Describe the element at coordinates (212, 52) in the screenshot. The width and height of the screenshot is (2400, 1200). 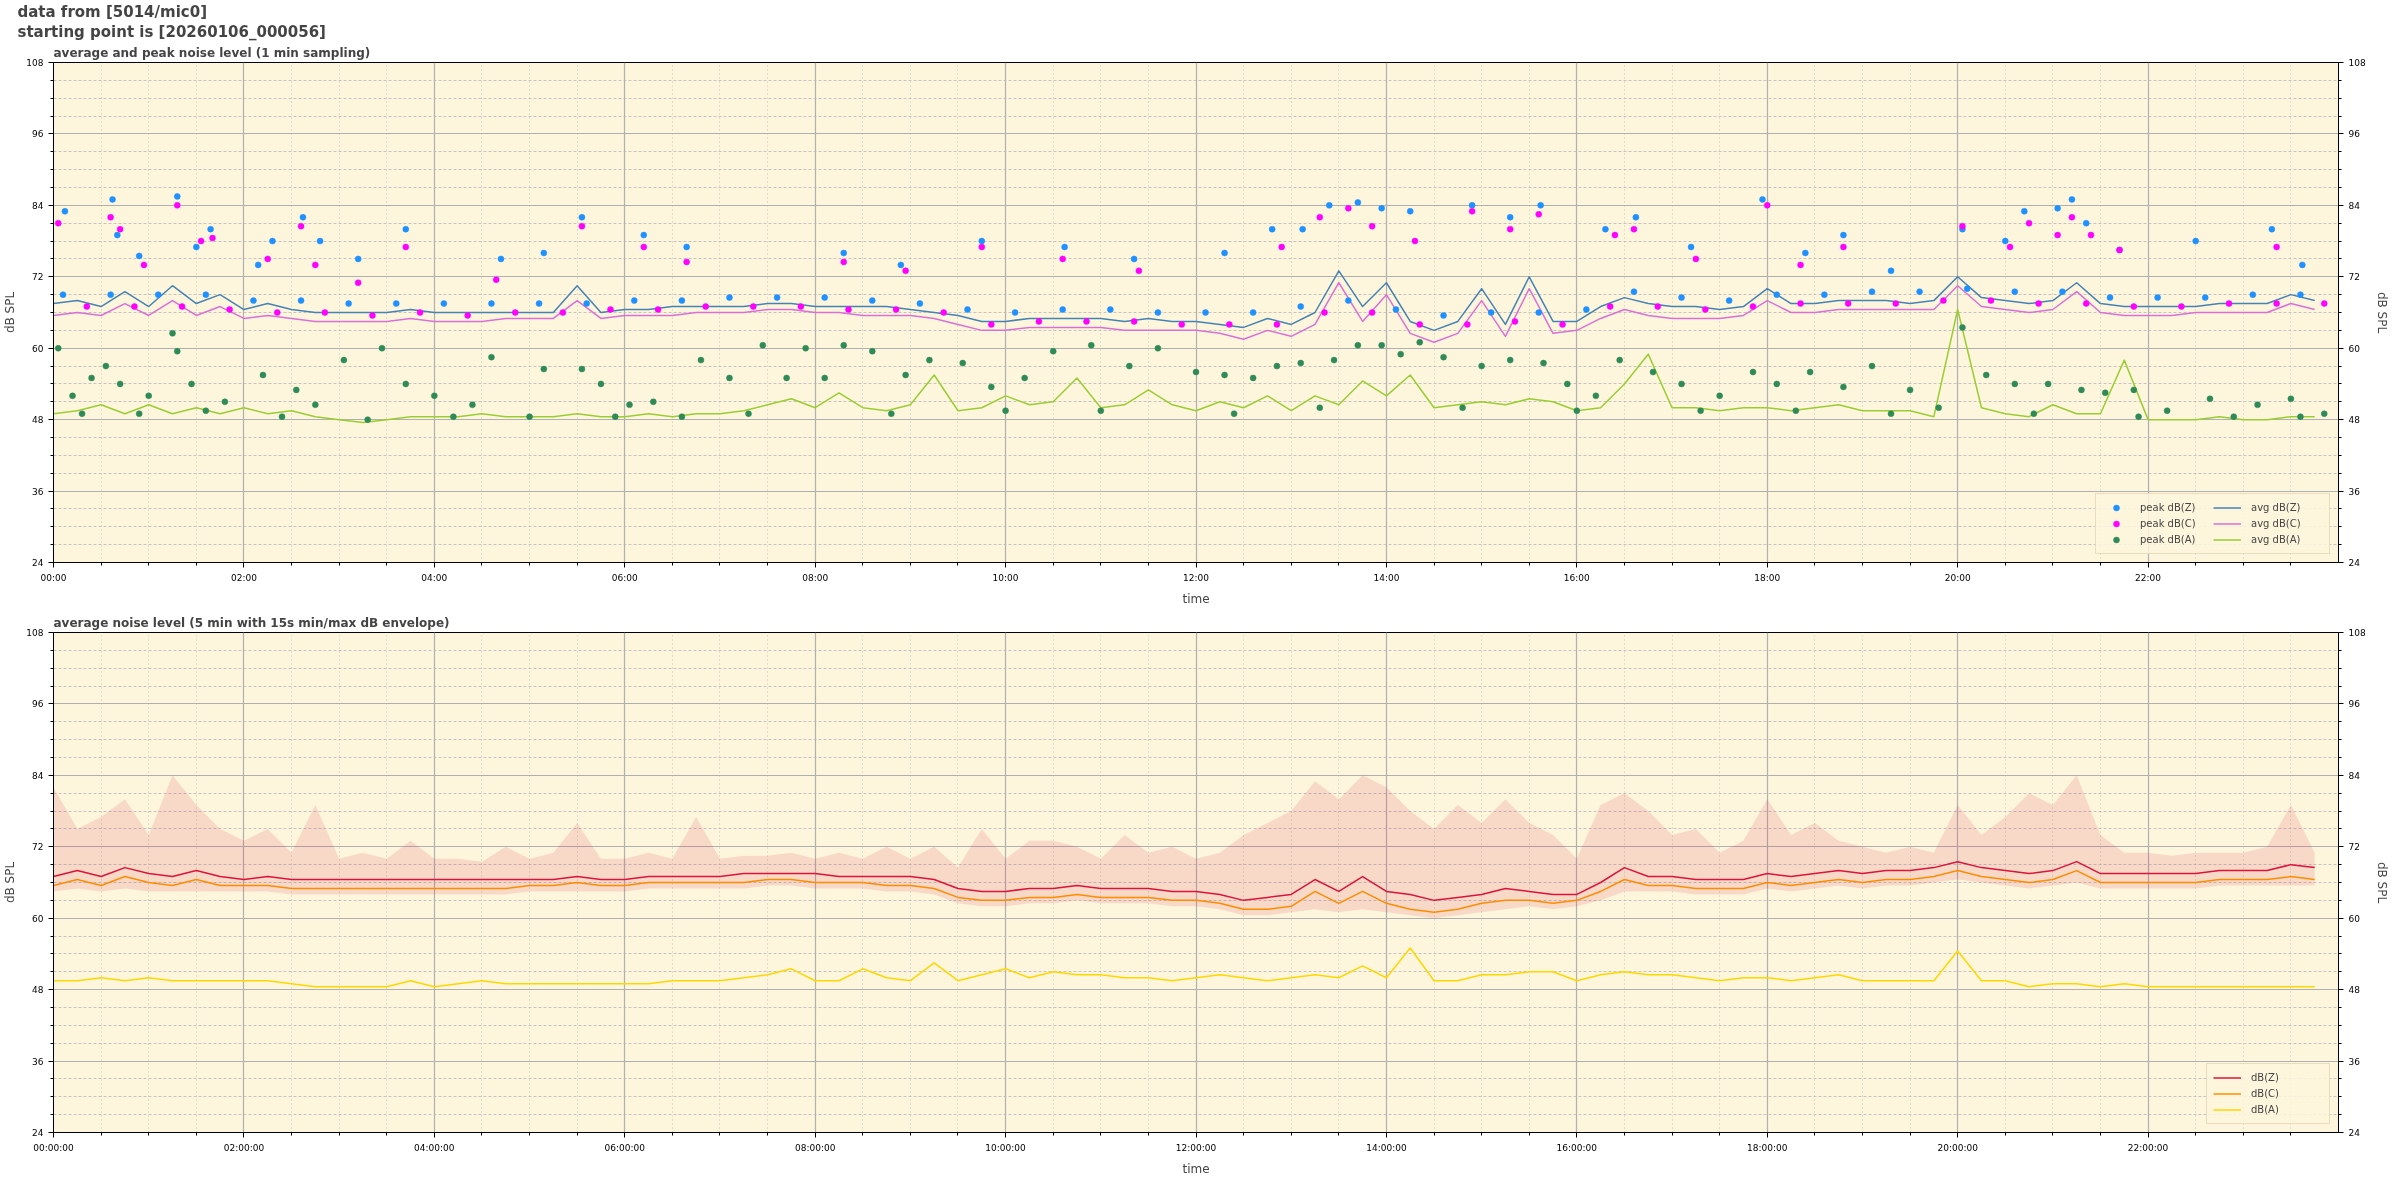
I see `chart-title: average and peak noise level (1 min sampling)` at that location.